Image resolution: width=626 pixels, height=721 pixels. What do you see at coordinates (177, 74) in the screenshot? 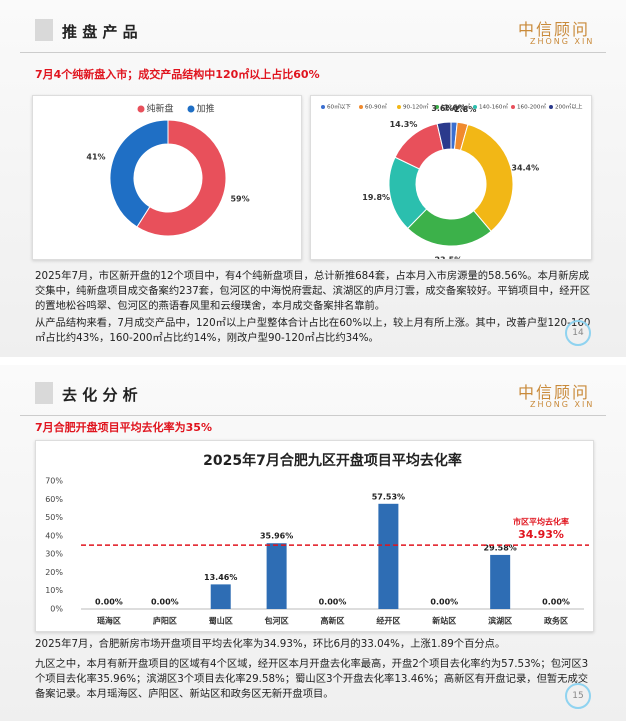
I see `subtitle: 7月4个纯新盘入市；成交产品结构中120㎡以上占比60%` at bounding box center [177, 74].